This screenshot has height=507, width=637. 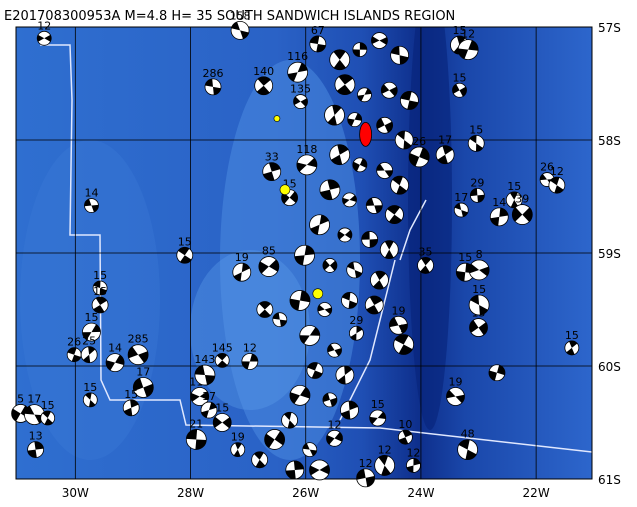 I want to click on depth-label: 10, so click(x=405, y=424).